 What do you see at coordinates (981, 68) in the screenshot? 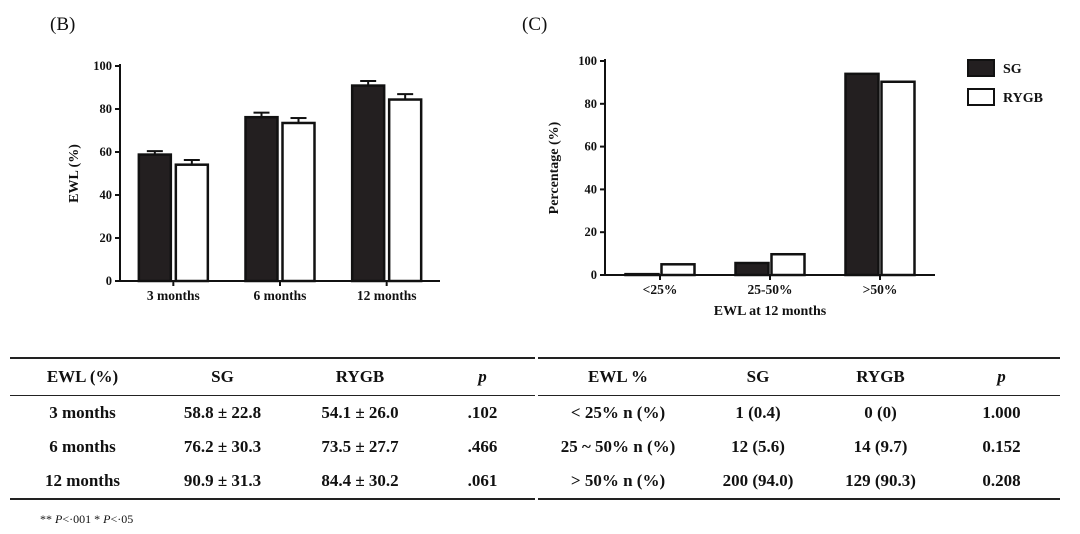
I see `legend-swatch-sg` at bounding box center [981, 68].